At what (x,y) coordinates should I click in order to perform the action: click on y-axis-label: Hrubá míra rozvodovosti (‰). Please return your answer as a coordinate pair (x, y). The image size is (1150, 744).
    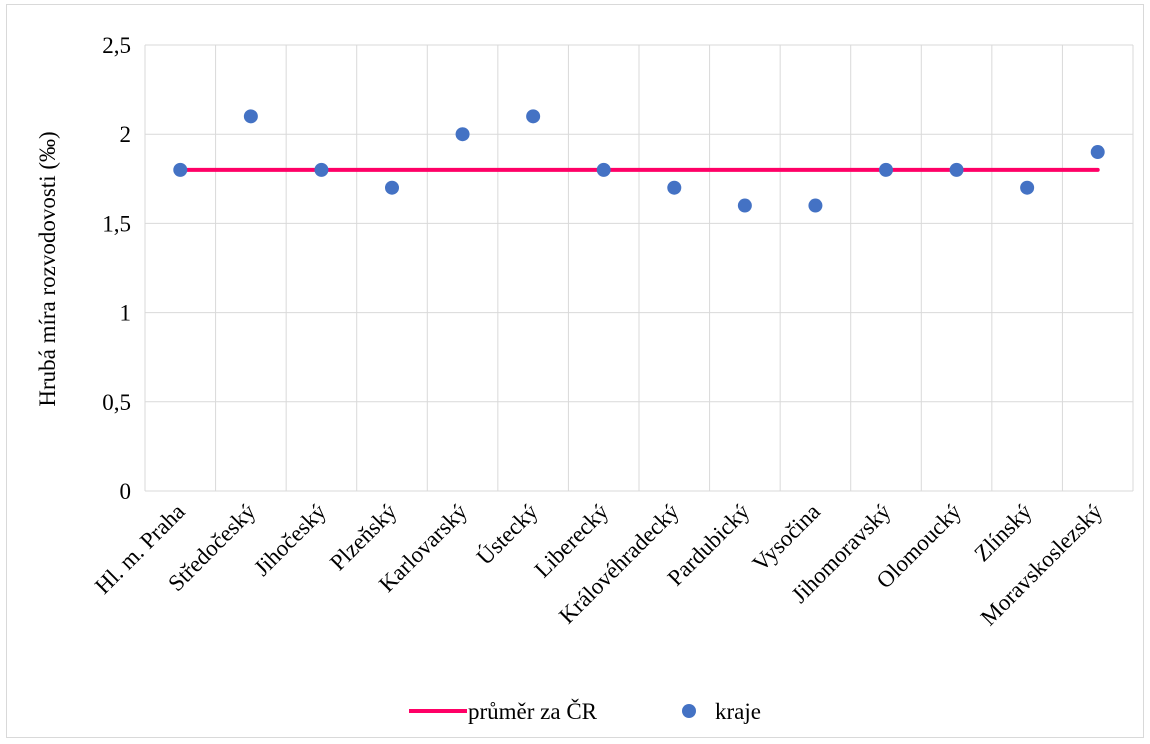
    Looking at the image, I should click on (47, 268).